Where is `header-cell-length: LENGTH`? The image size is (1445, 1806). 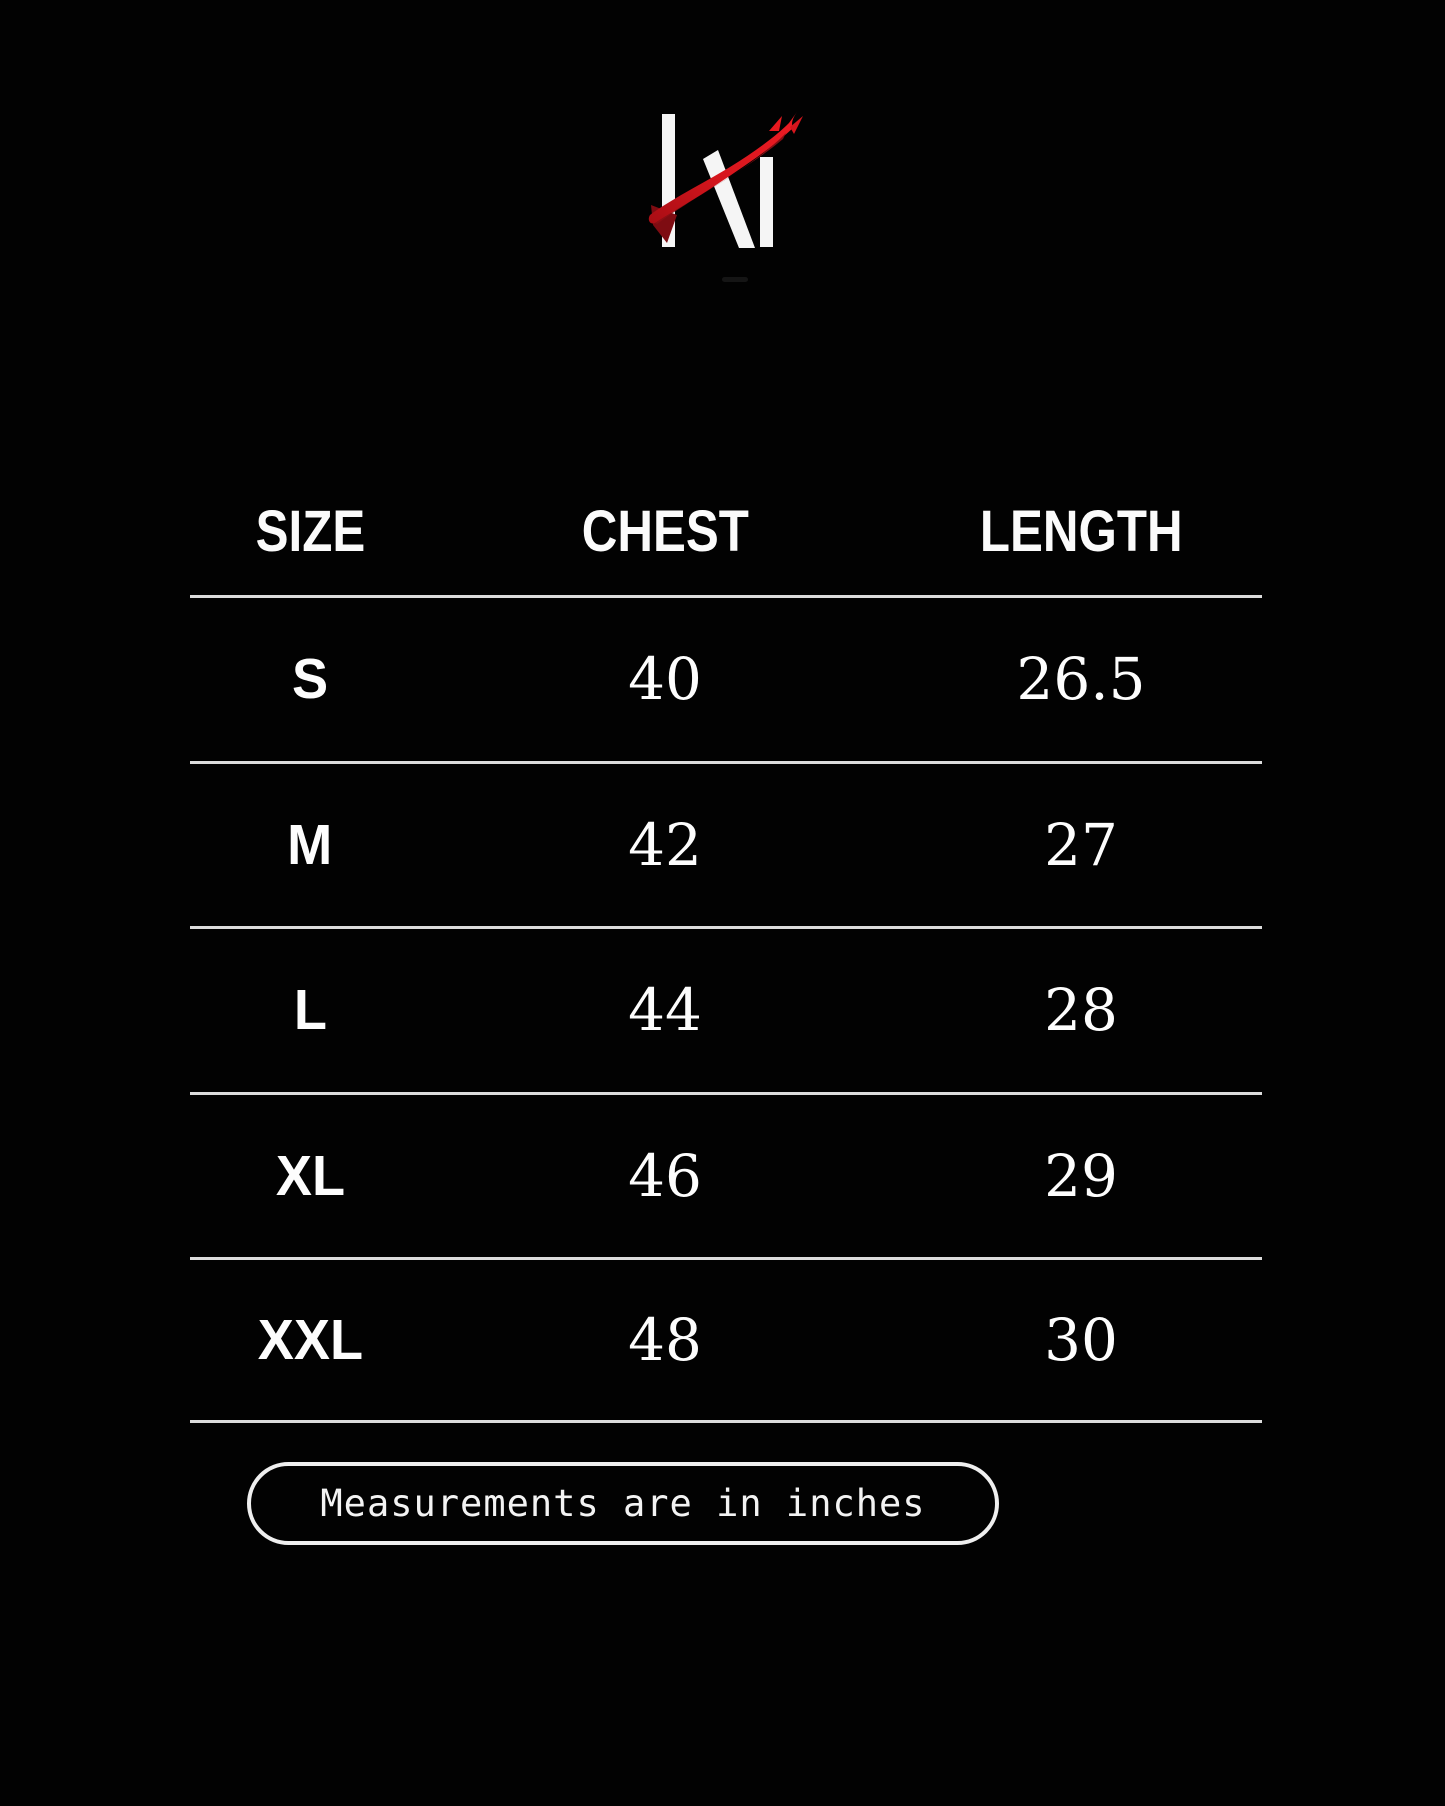
header-cell-length: LENGTH is located at coordinates (1081, 531).